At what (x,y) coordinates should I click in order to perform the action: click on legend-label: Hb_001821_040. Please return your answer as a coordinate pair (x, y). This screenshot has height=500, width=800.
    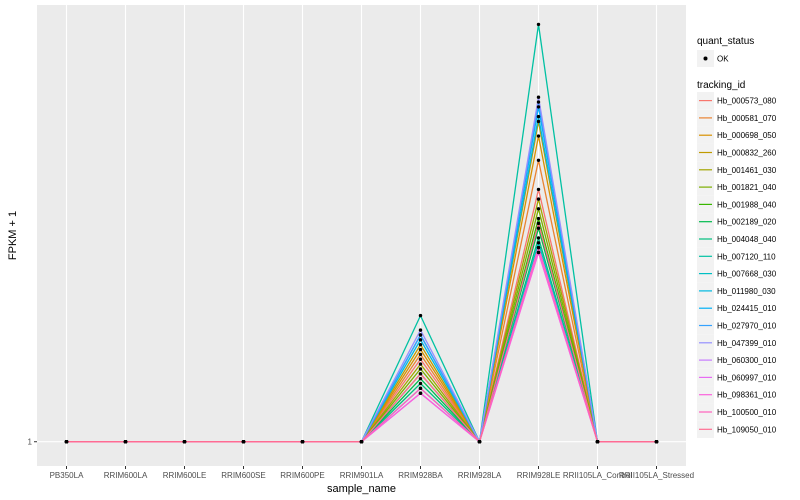
    Looking at the image, I should click on (747, 187).